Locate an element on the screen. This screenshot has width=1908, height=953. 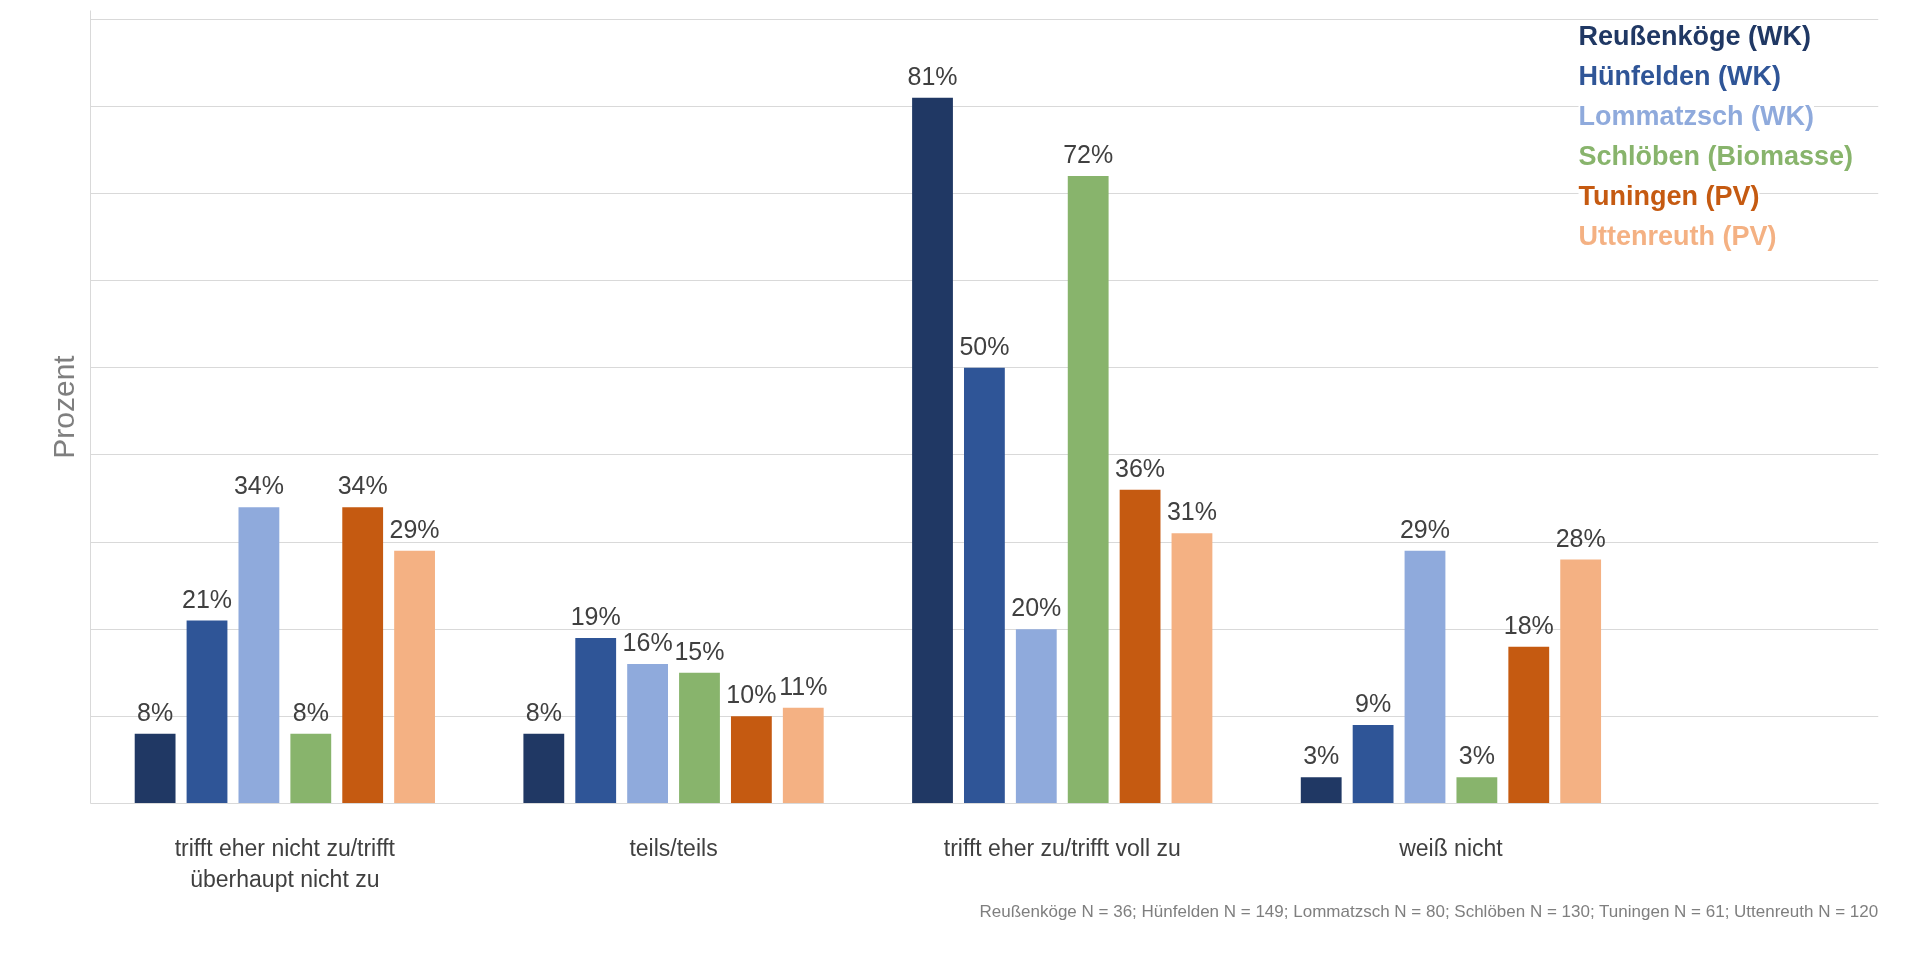
data-label: 11% is located at coordinates (803, 685).